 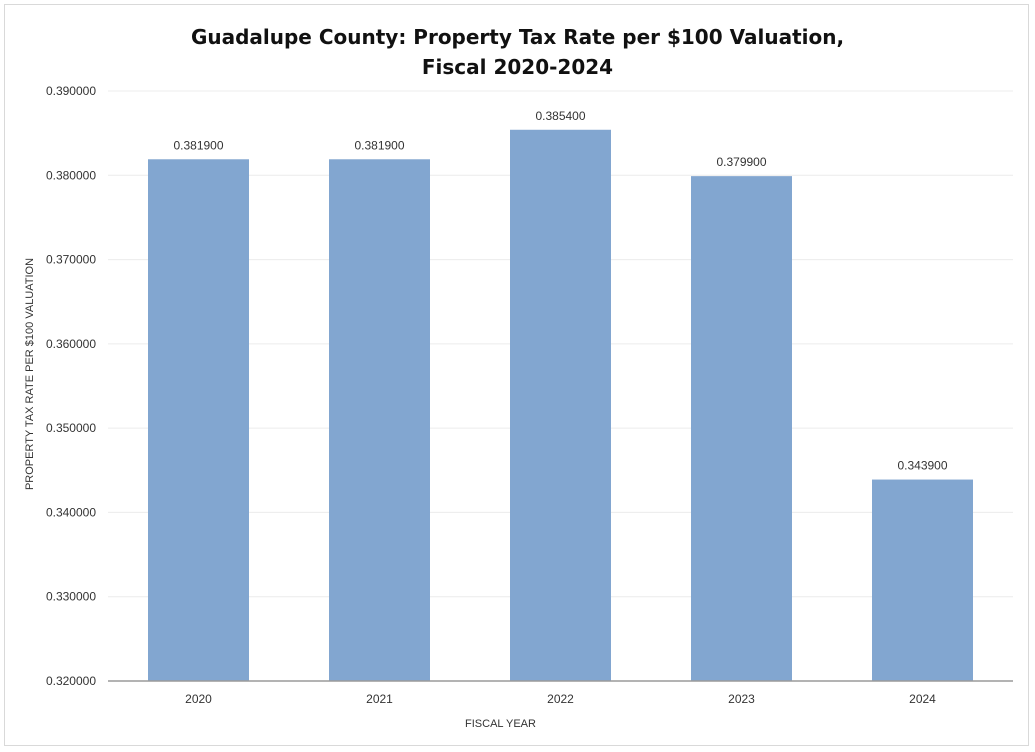 I want to click on y-tick-label: 0.380000, so click(x=71, y=175).